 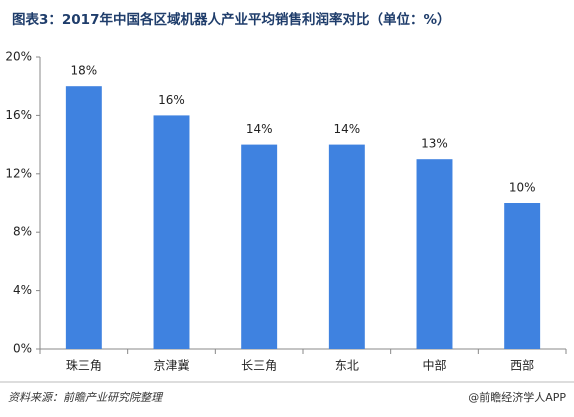 I want to click on value-label: 13%, so click(x=434, y=144).